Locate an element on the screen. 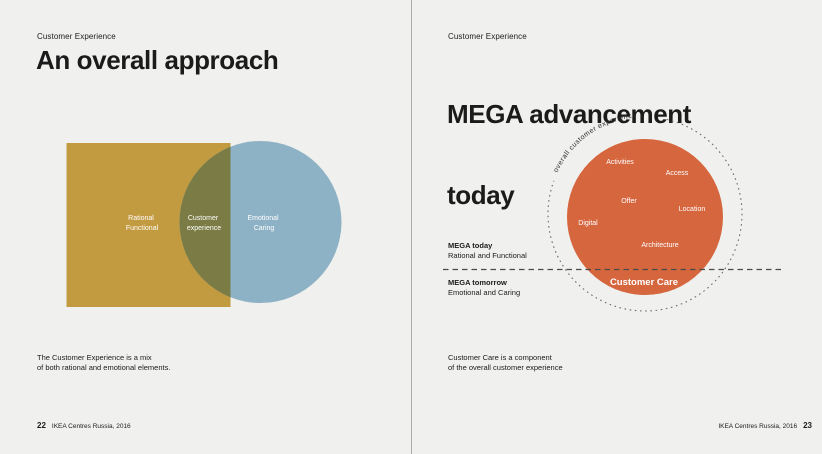  mega-tomorrow-block: MEGA tomorrow Emotional and Caring is located at coordinates (484, 287).